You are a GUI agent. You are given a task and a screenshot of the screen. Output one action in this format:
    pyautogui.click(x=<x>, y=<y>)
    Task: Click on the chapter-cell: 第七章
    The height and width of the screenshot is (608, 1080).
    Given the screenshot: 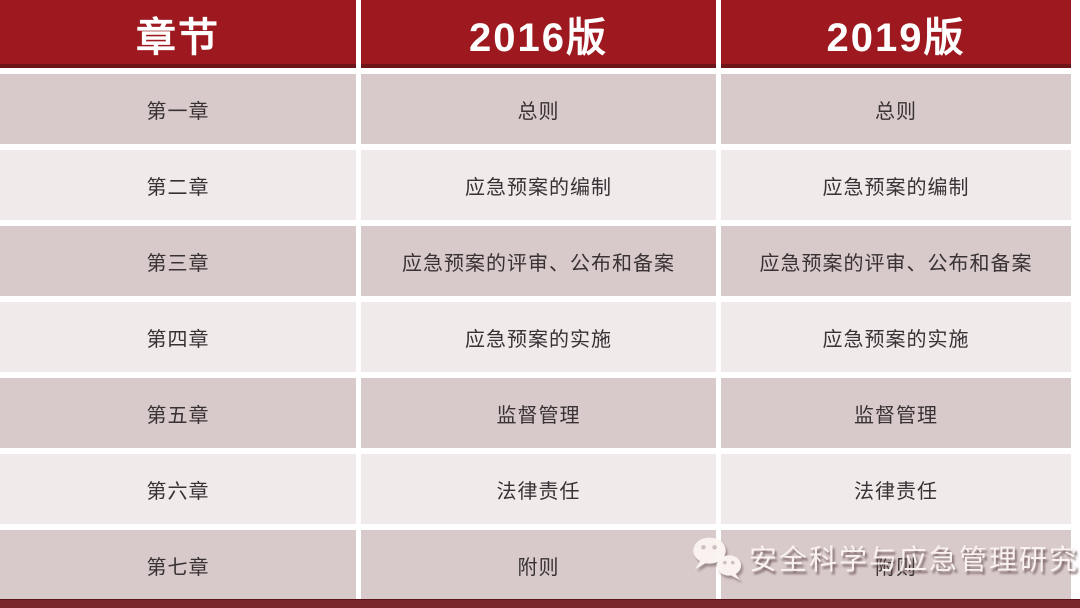 What is the action you would take?
    pyautogui.click(x=178, y=565)
    